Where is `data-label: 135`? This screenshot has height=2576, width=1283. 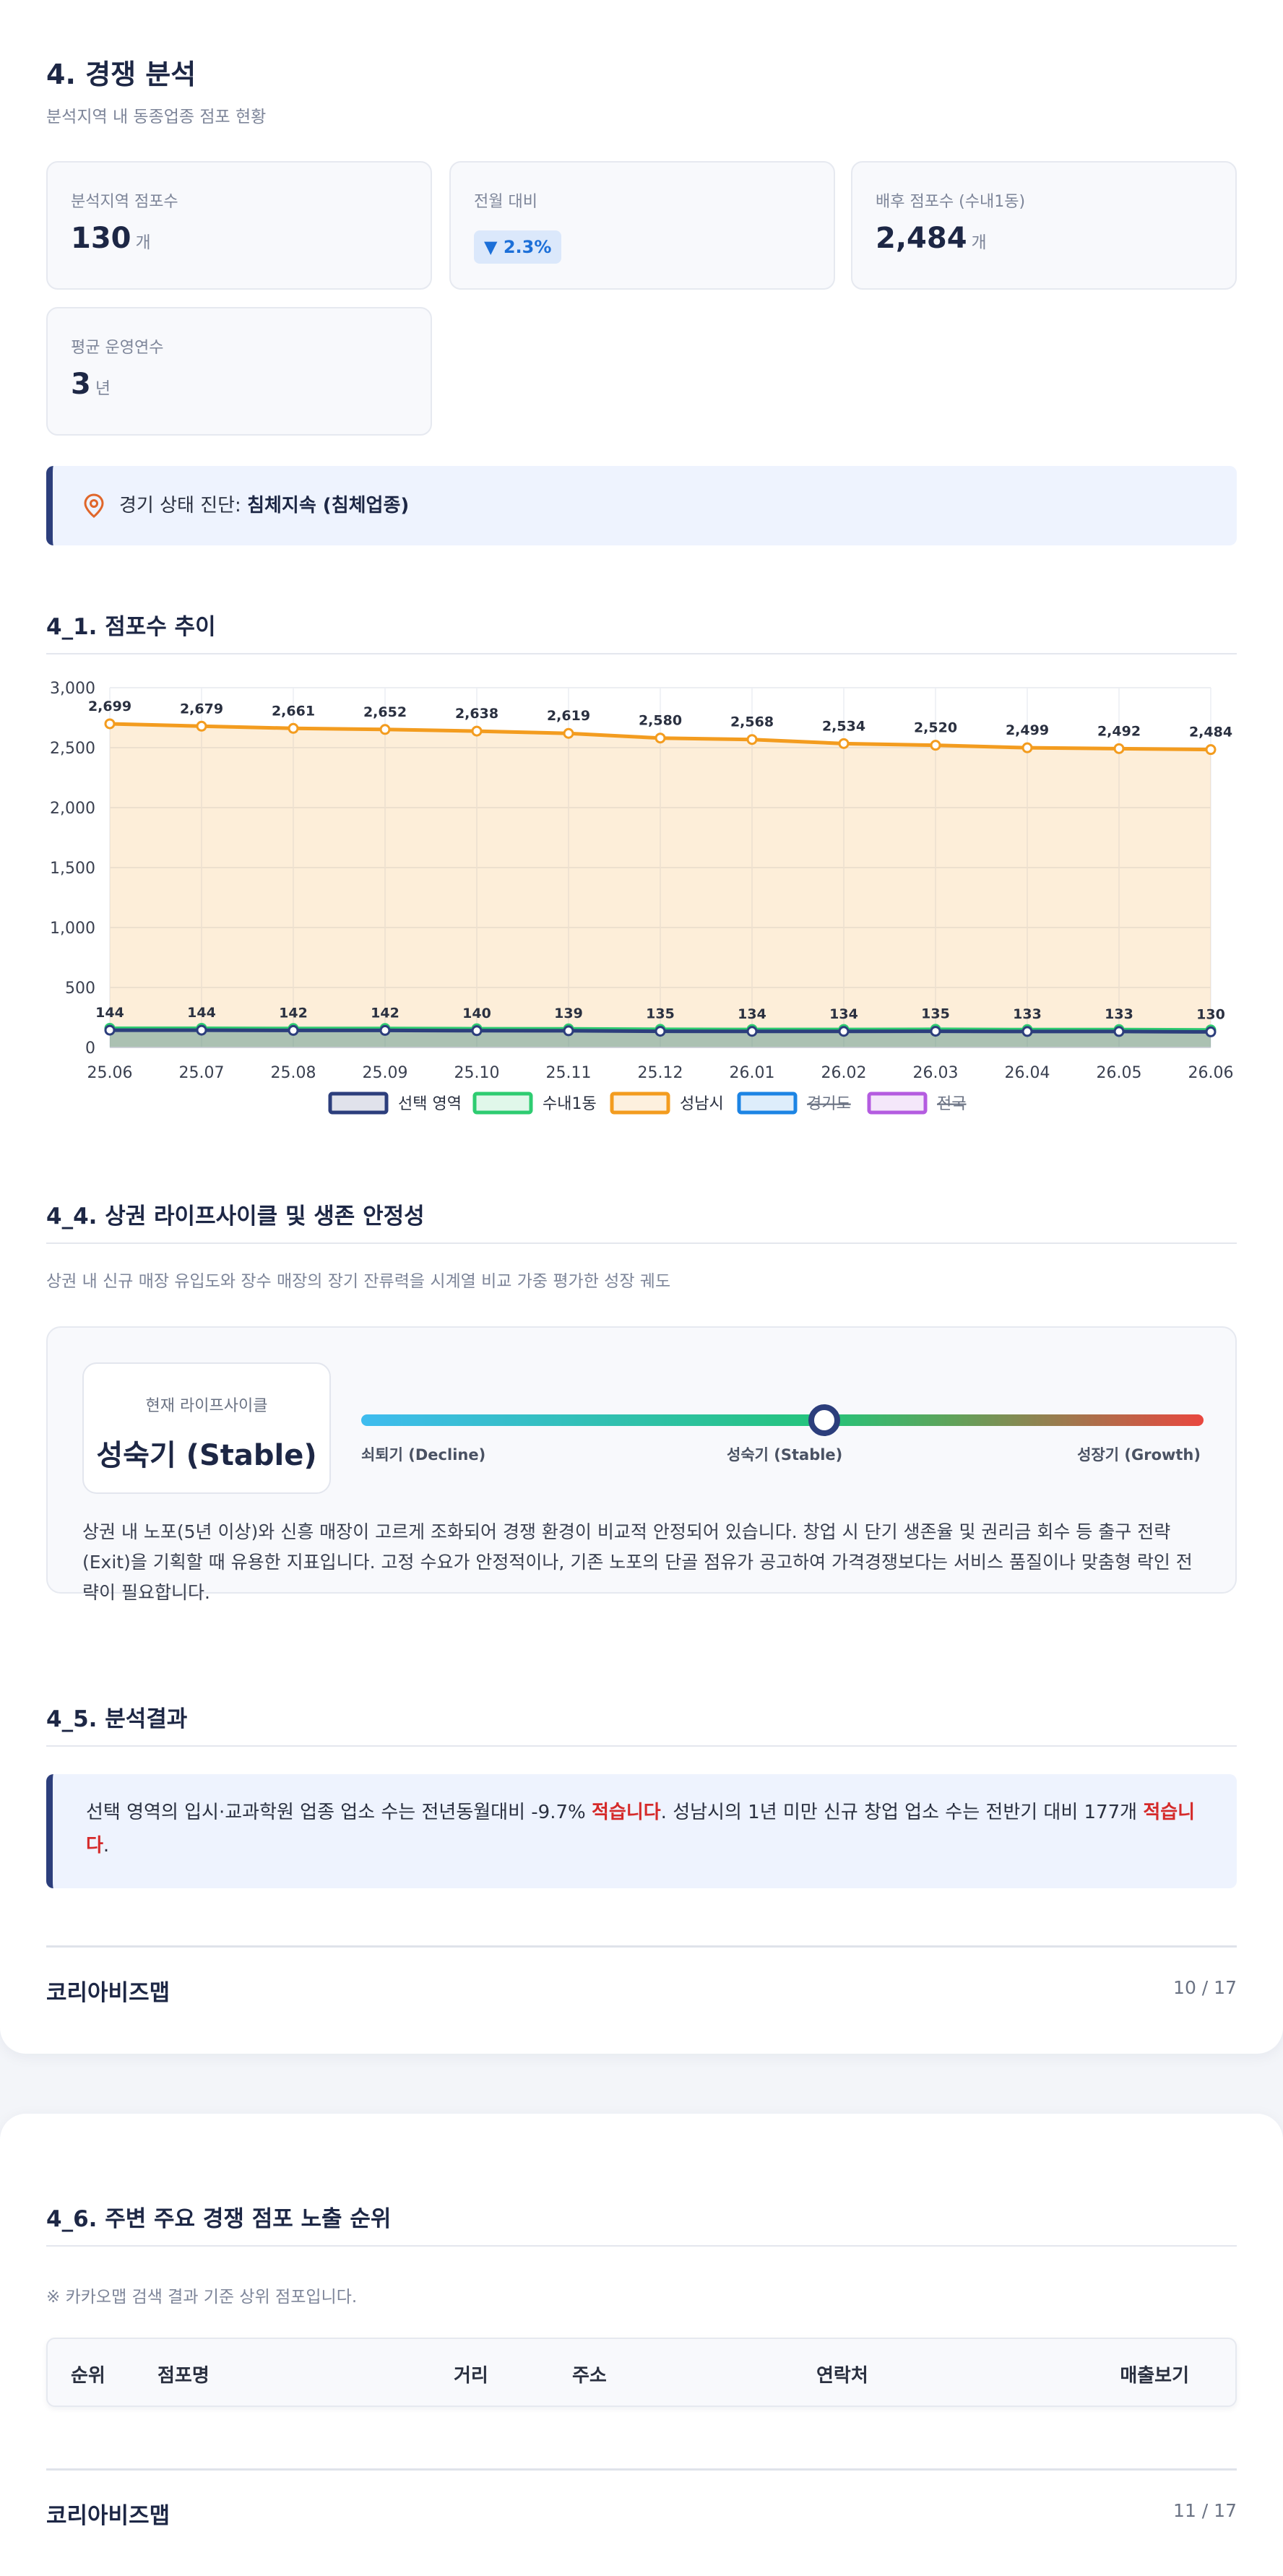 data-label: 135 is located at coordinates (660, 1014).